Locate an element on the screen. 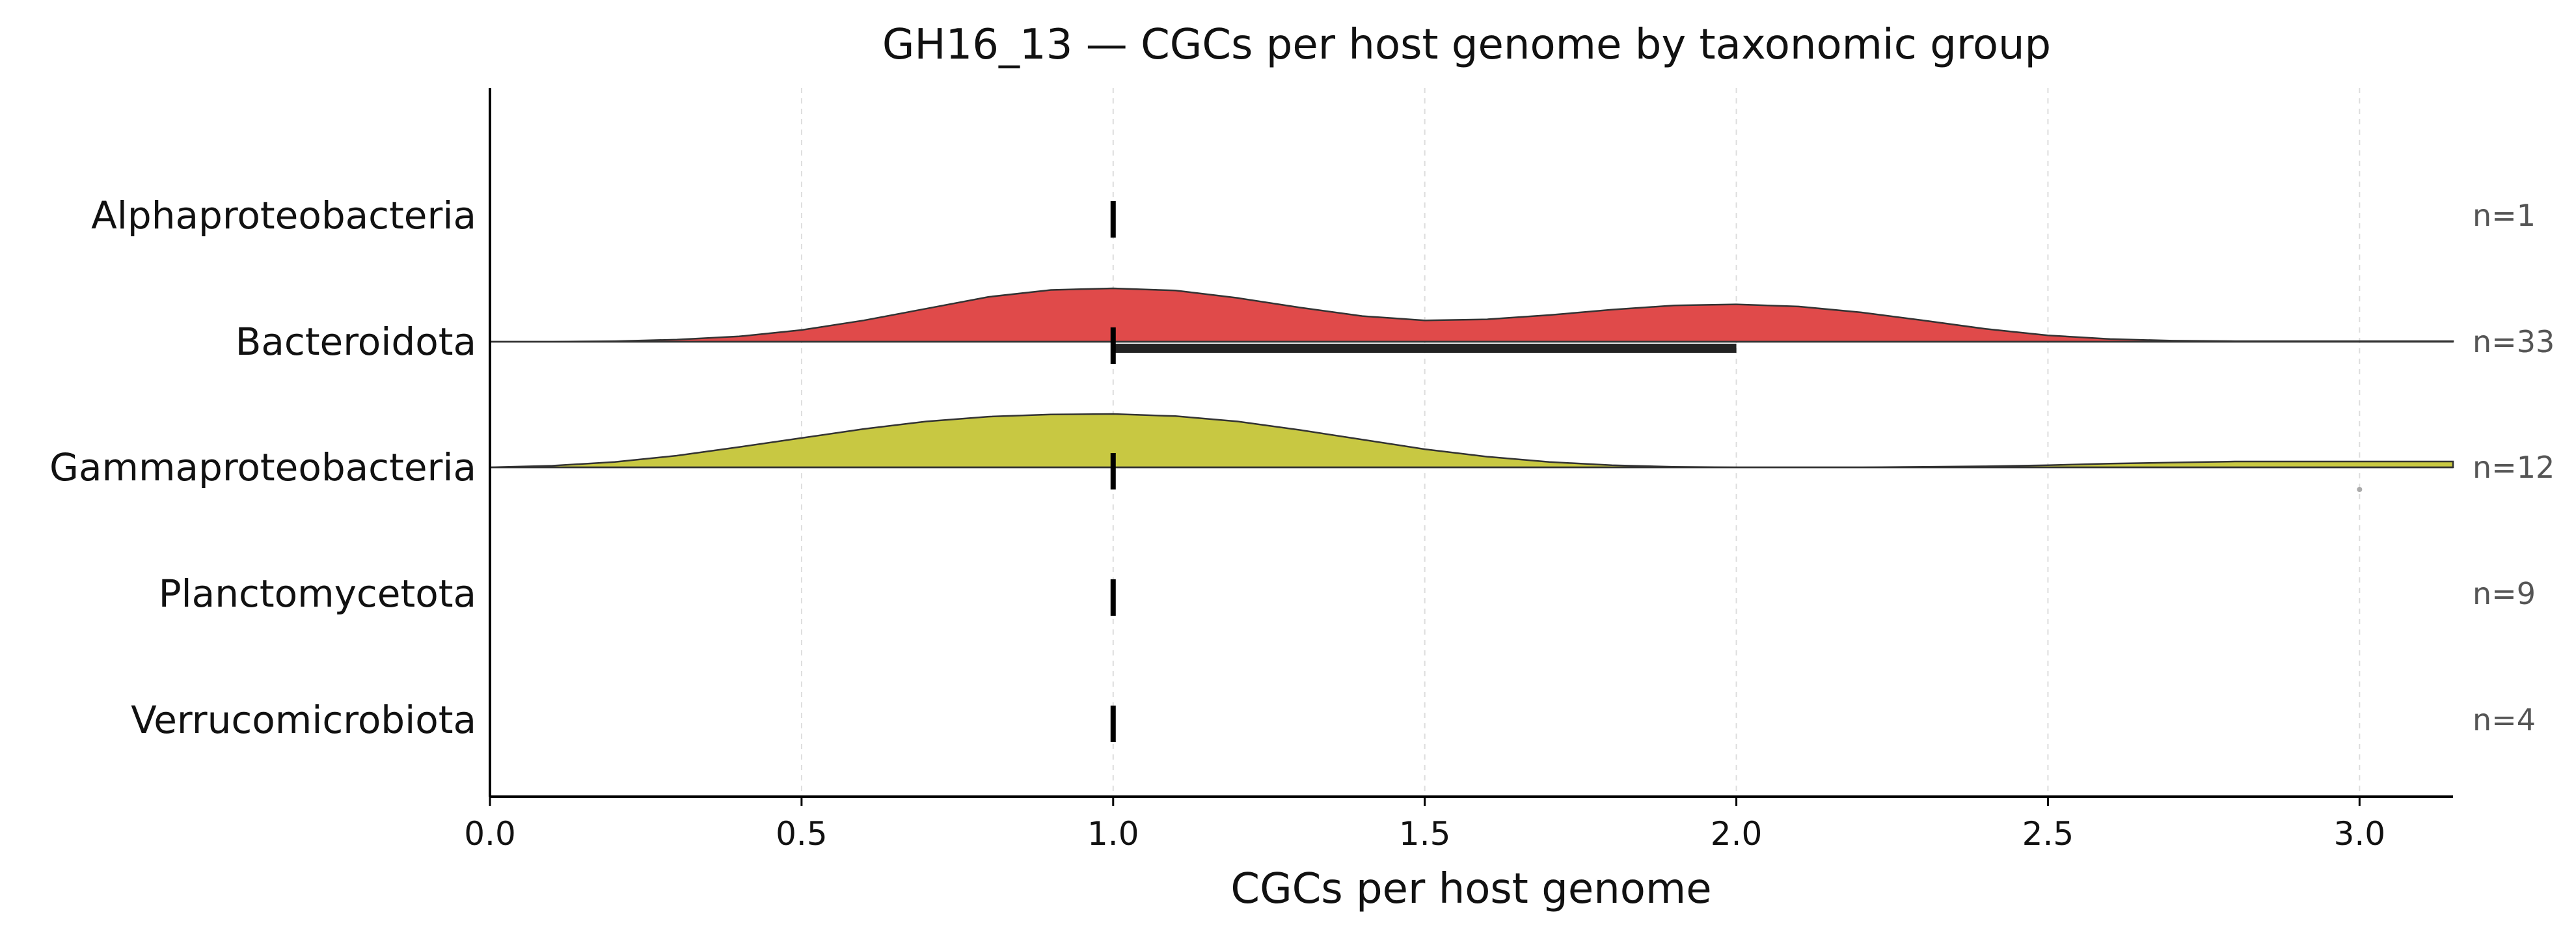 The image size is (2576, 936). x-tick-label: 0.5 is located at coordinates (802, 834).